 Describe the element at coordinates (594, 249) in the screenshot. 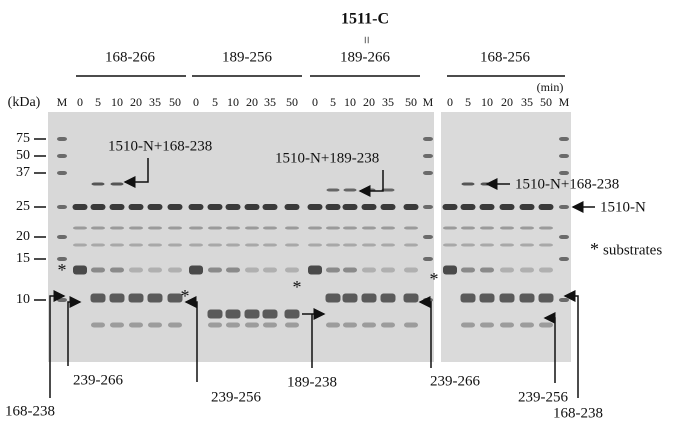

I see `legend-star: *` at that location.